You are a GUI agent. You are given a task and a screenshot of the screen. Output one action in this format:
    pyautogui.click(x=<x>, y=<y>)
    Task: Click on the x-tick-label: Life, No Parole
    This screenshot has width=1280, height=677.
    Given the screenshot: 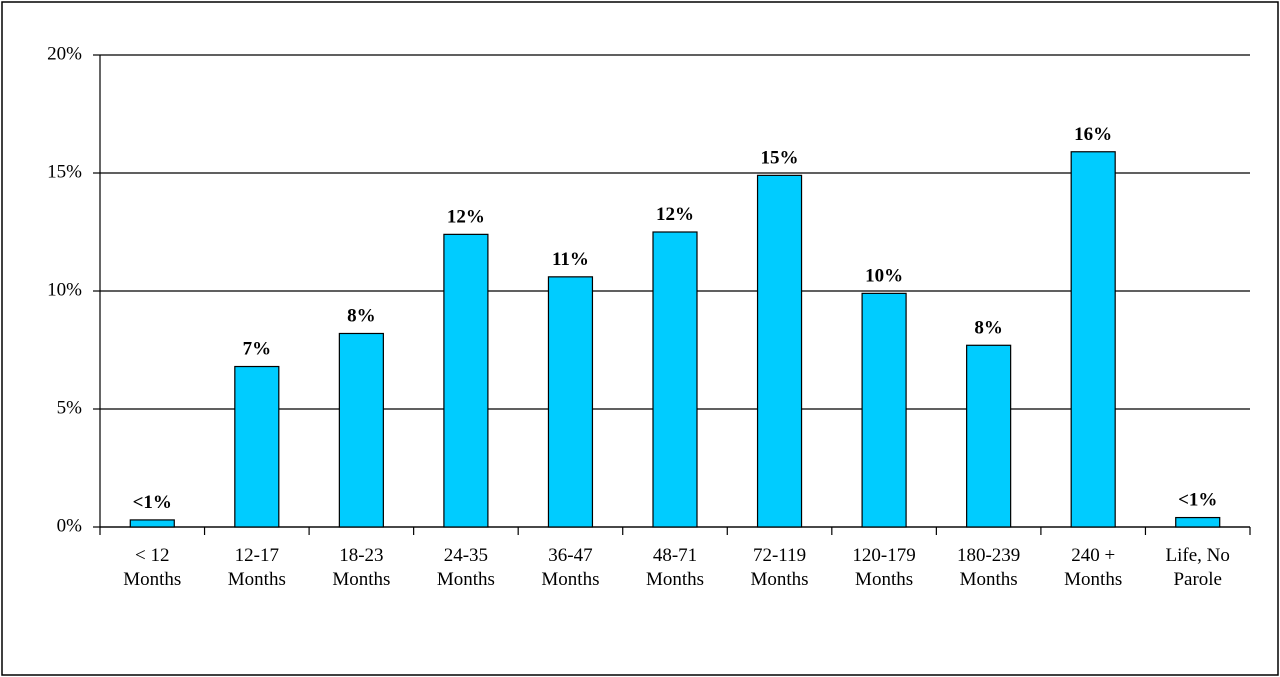 What is the action you would take?
    pyautogui.click(x=1198, y=567)
    